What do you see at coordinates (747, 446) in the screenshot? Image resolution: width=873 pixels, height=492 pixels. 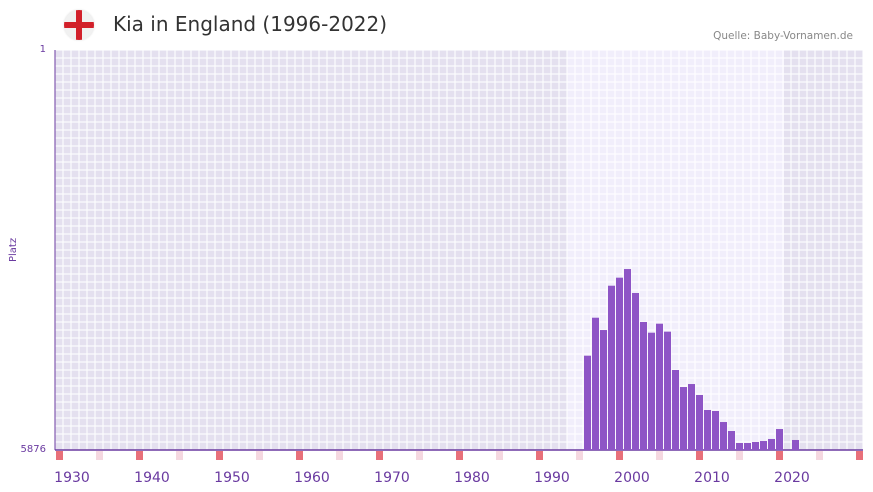 I see `bar-2016` at bounding box center [747, 446].